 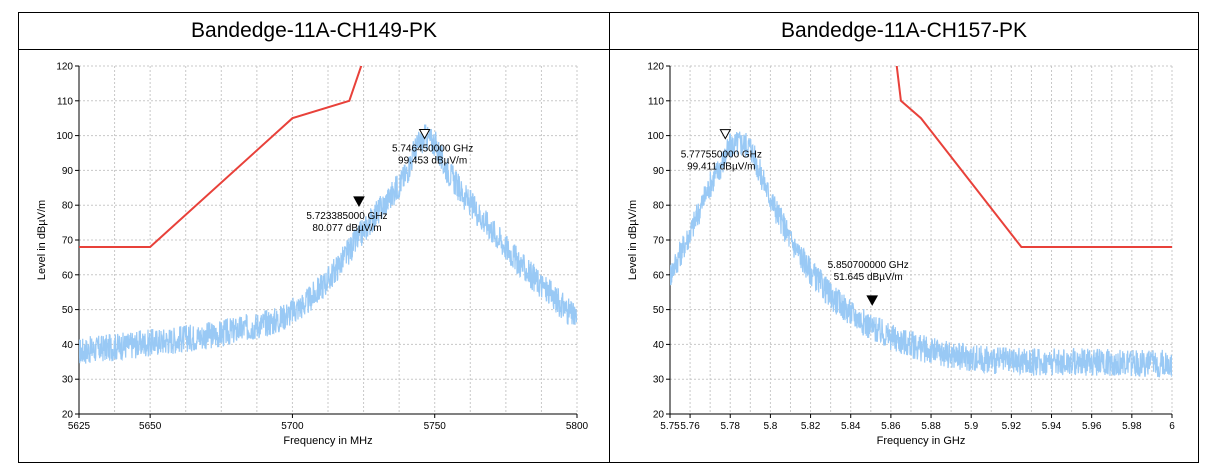 What do you see at coordinates (931, 426) in the screenshot?
I see `x-tick-label: 5.88` at bounding box center [931, 426].